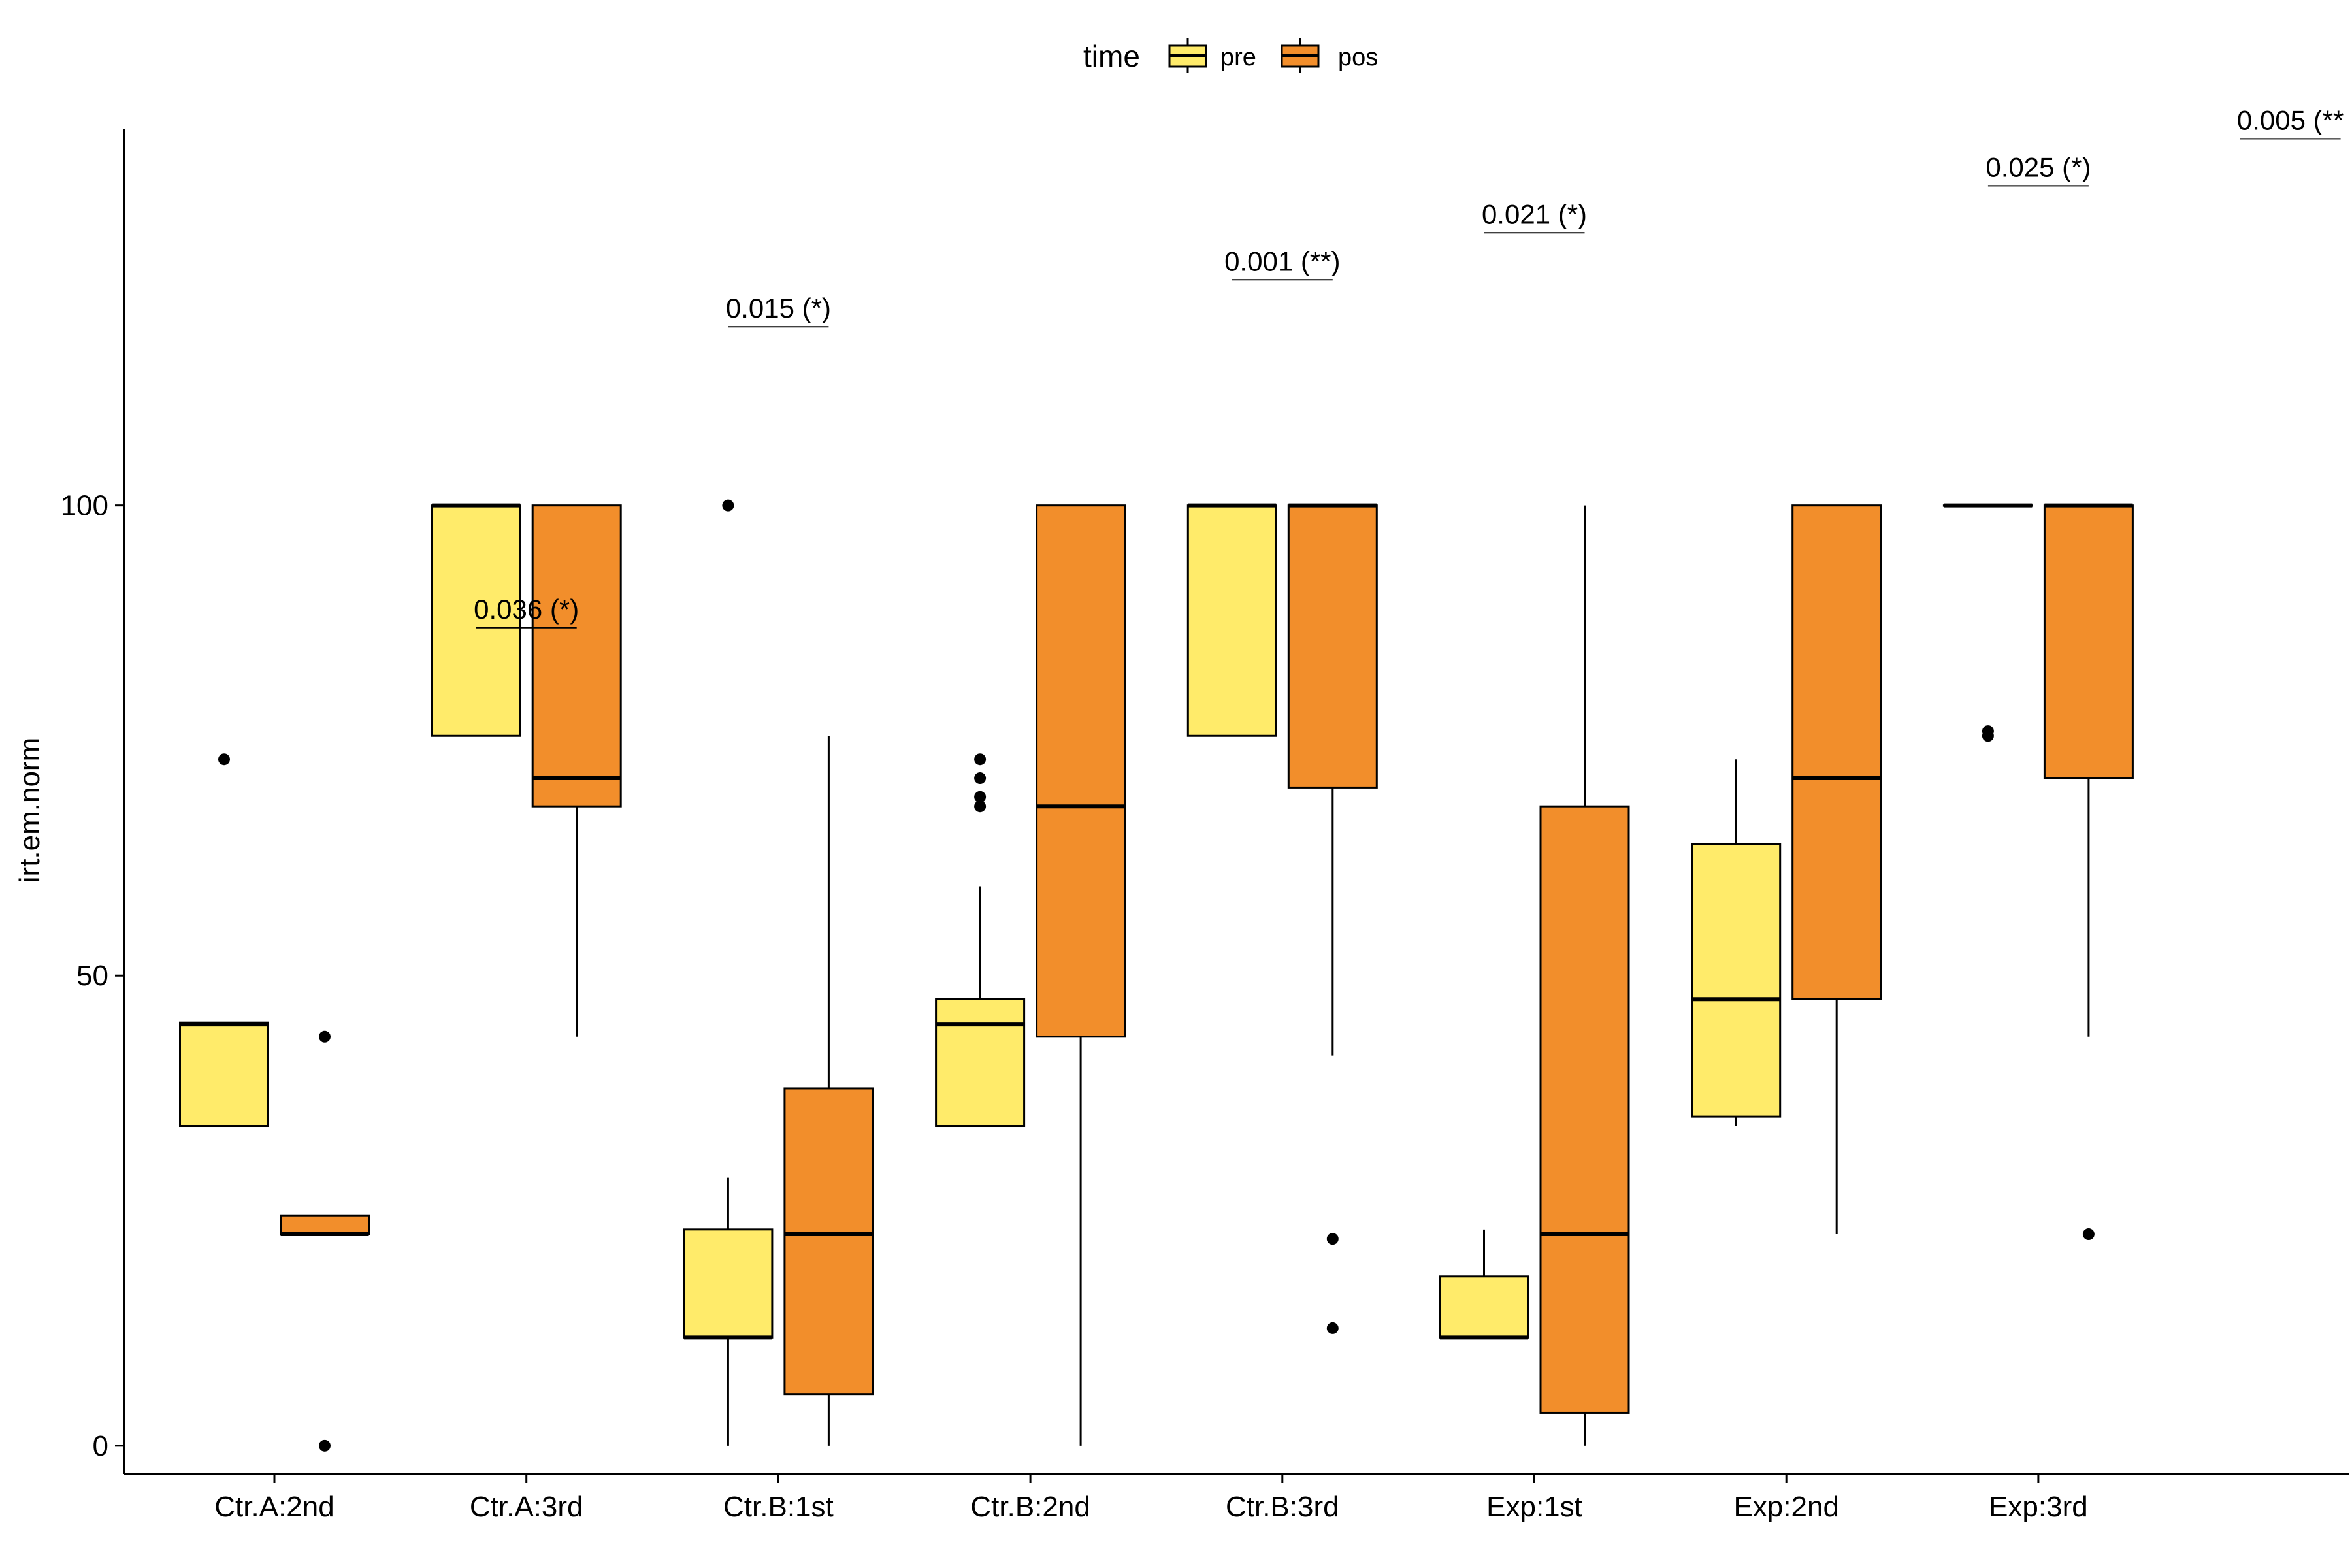  I want to click on significance-annotation: 0.021 (*), so click(1534, 216).